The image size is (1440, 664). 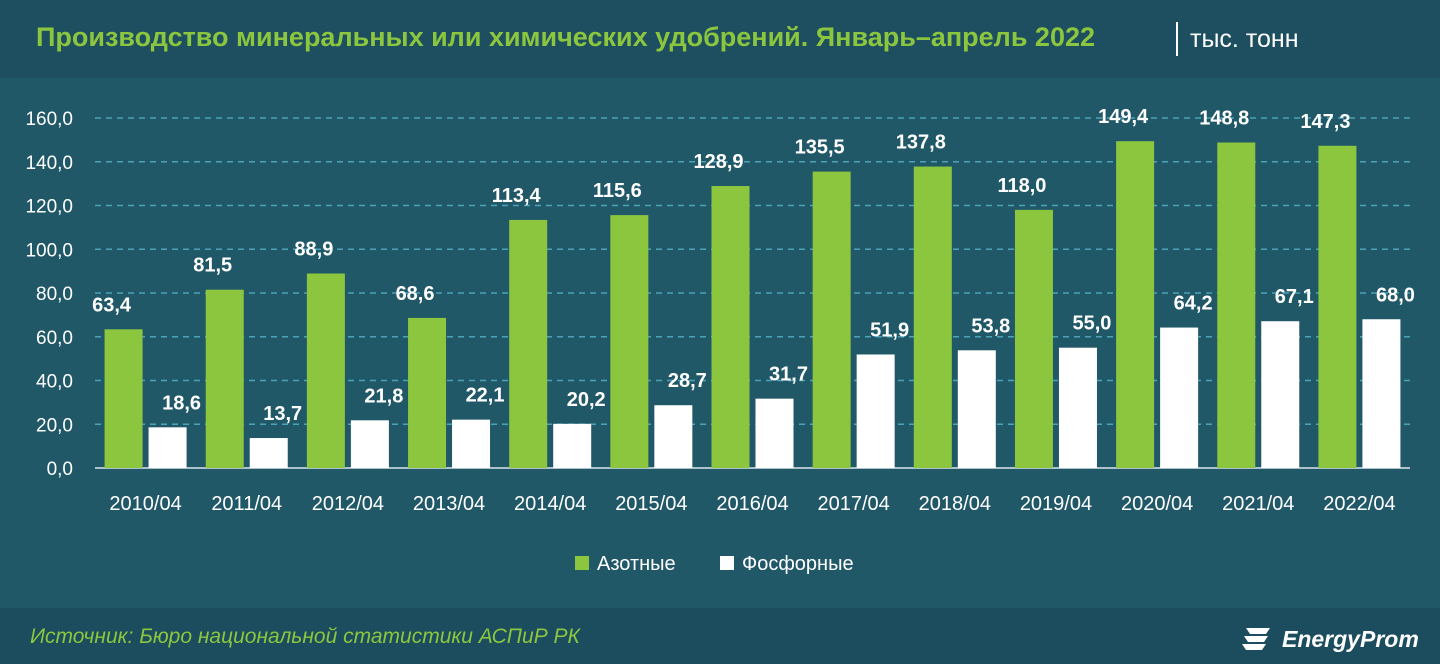 What do you see at coordinates (54, 294) in the screenshot?
I see `y-tick-label: 80,0` at bounding box center [54, 294].